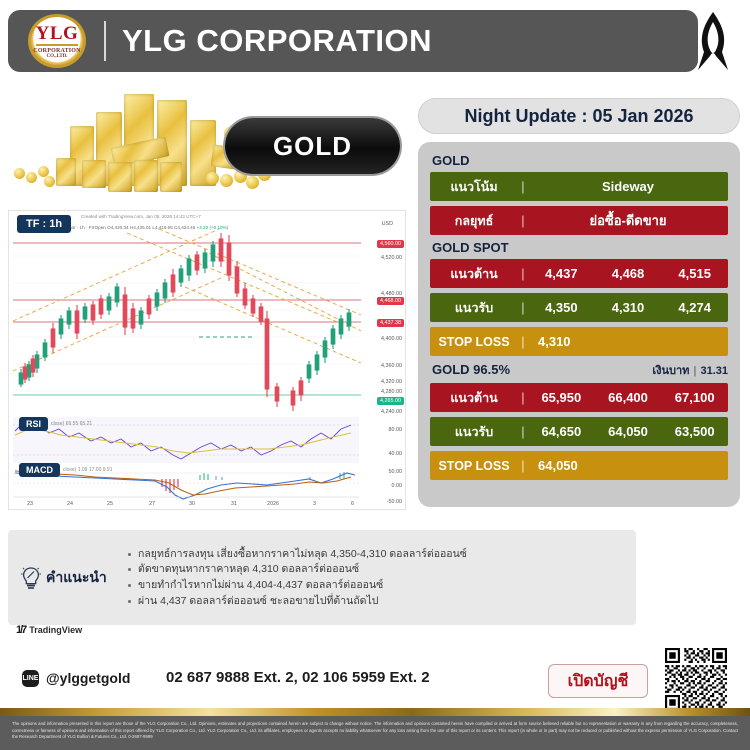 This screenshot has width=750, height=750. I want to click on gold-badge: GOLD, so click(312, 146).